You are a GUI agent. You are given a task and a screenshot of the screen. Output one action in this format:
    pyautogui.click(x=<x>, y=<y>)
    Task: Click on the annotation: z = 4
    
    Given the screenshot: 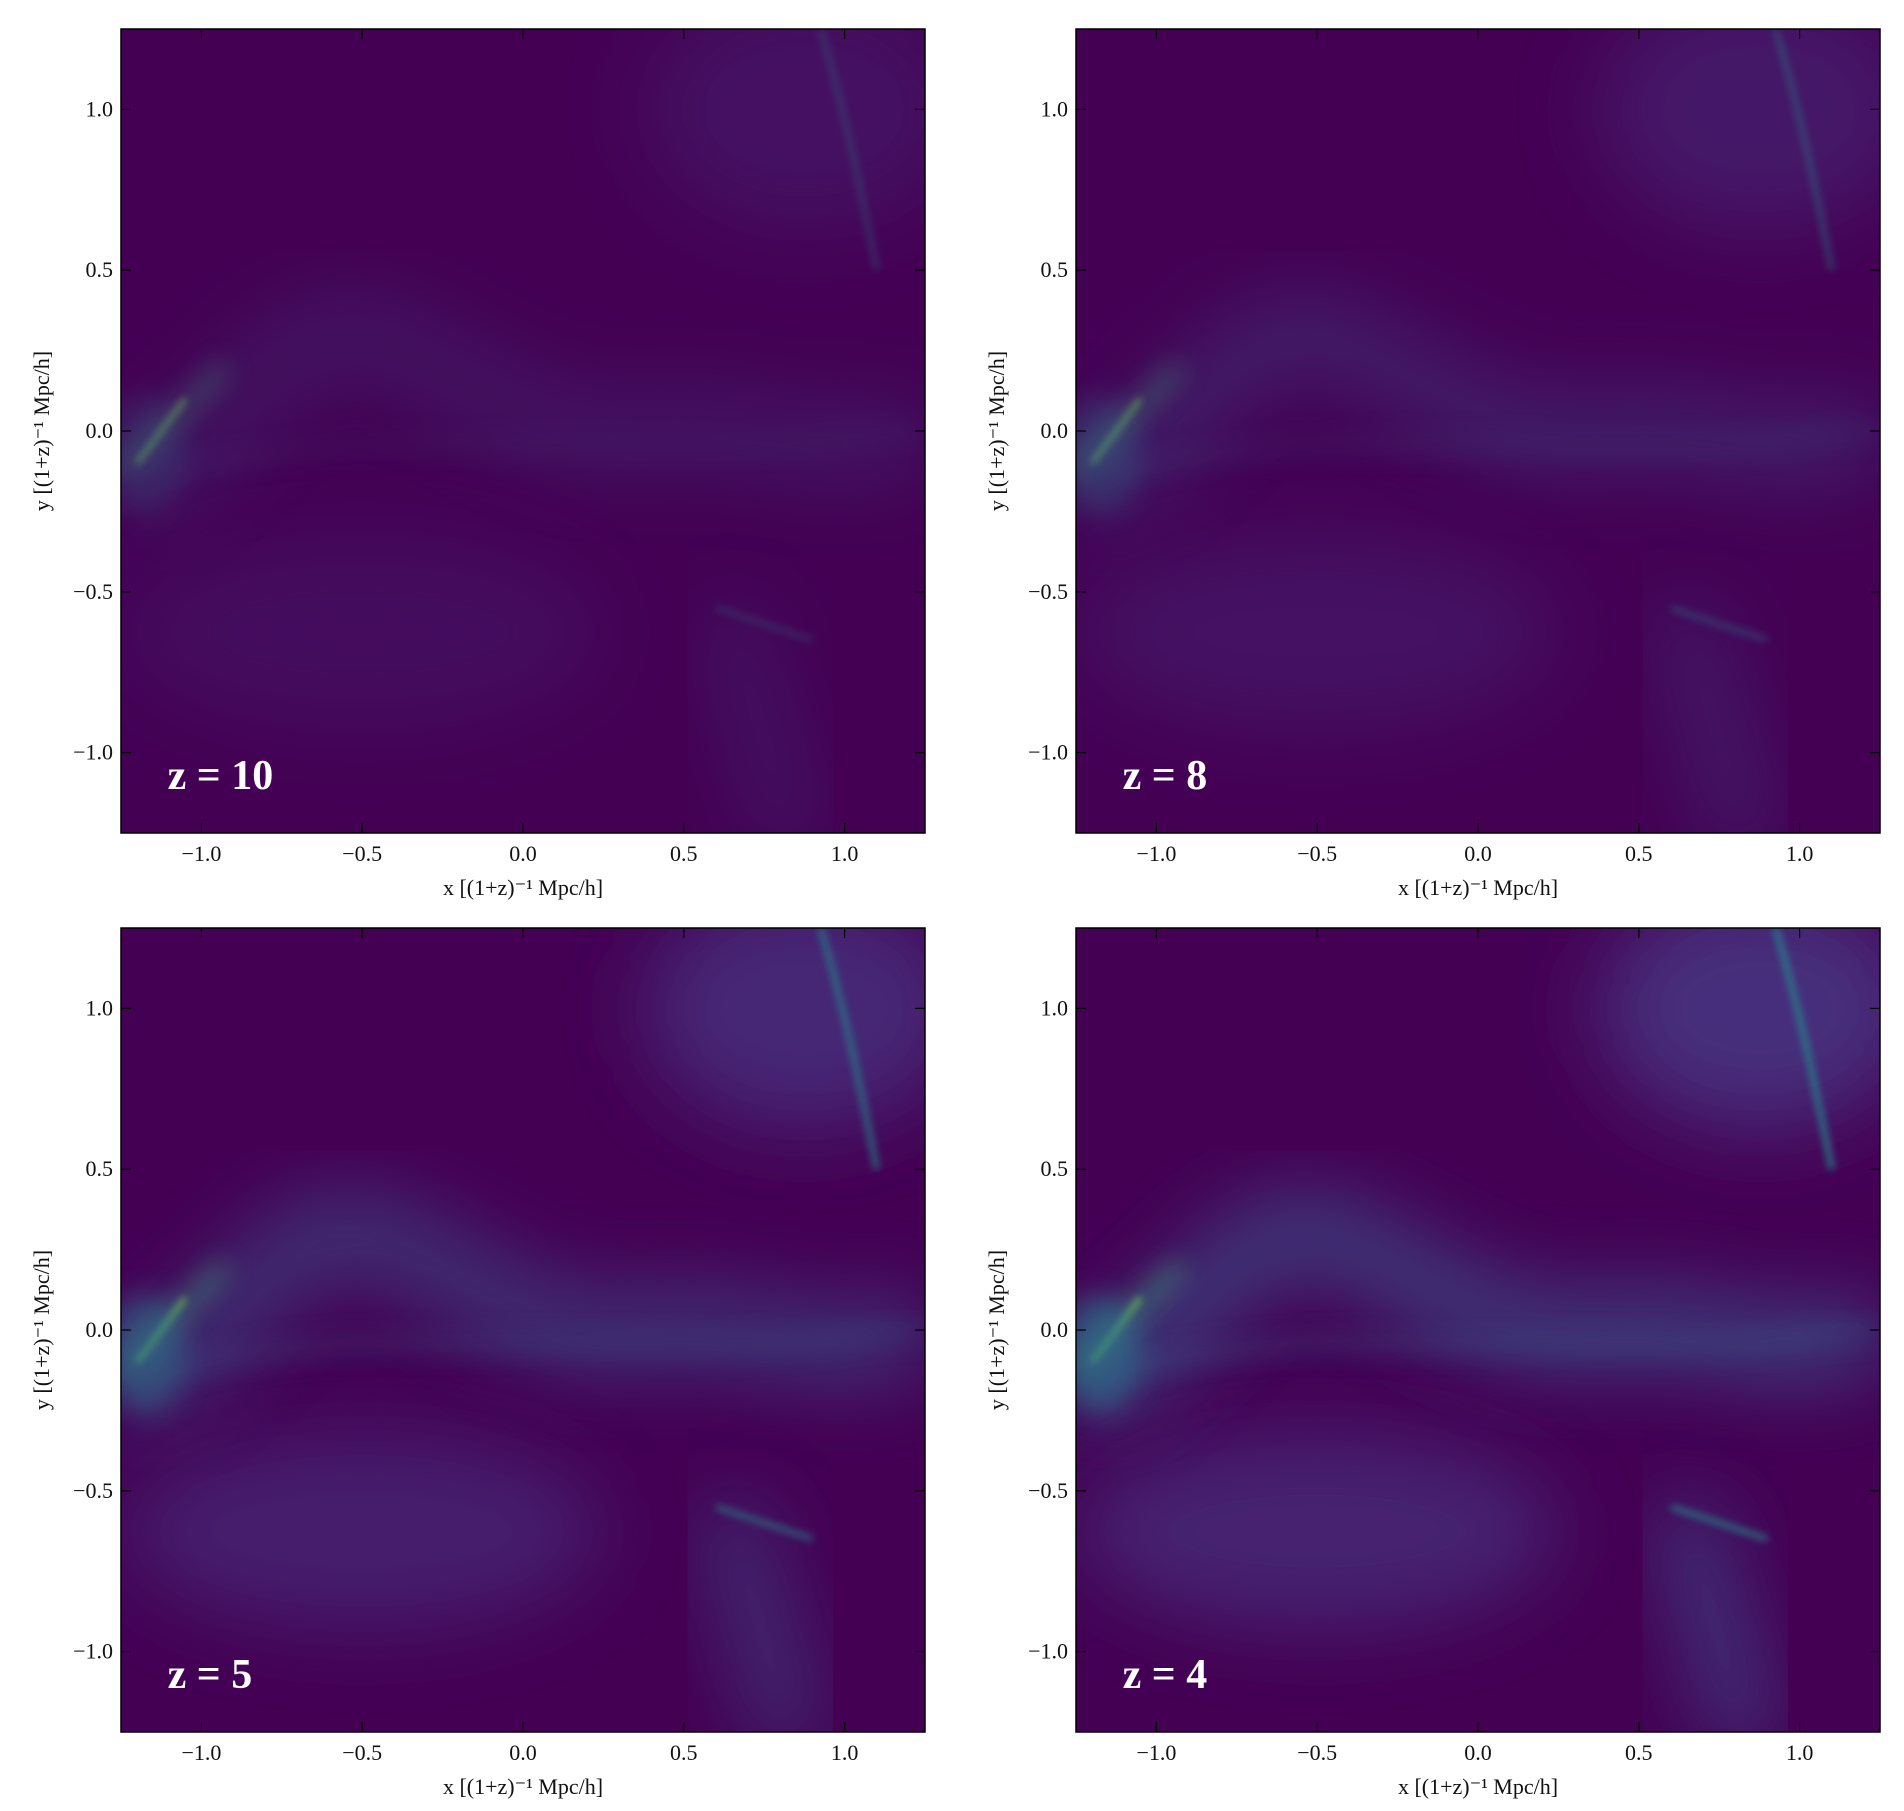 What is the action you would take?
    pyautogui.click(x=1165, y=1675)
    